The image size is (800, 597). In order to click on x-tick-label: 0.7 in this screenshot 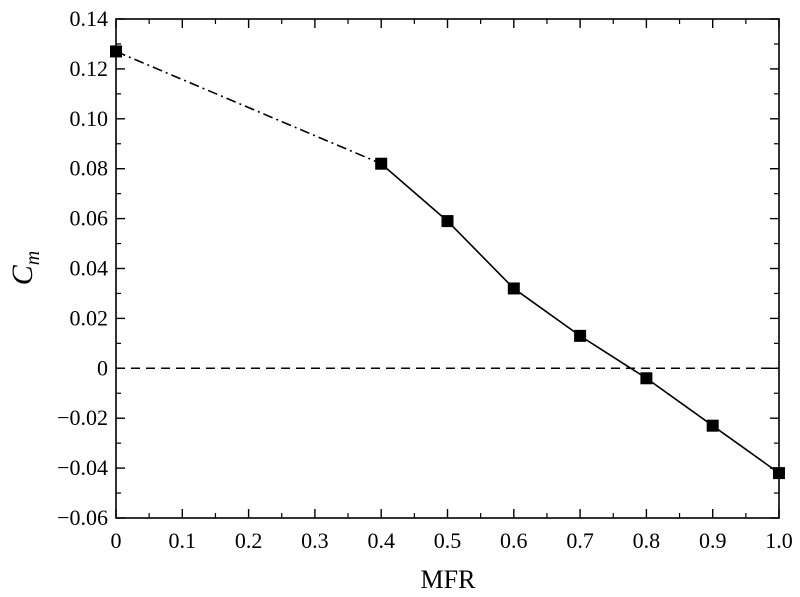, I will do `click(580, 540)`.